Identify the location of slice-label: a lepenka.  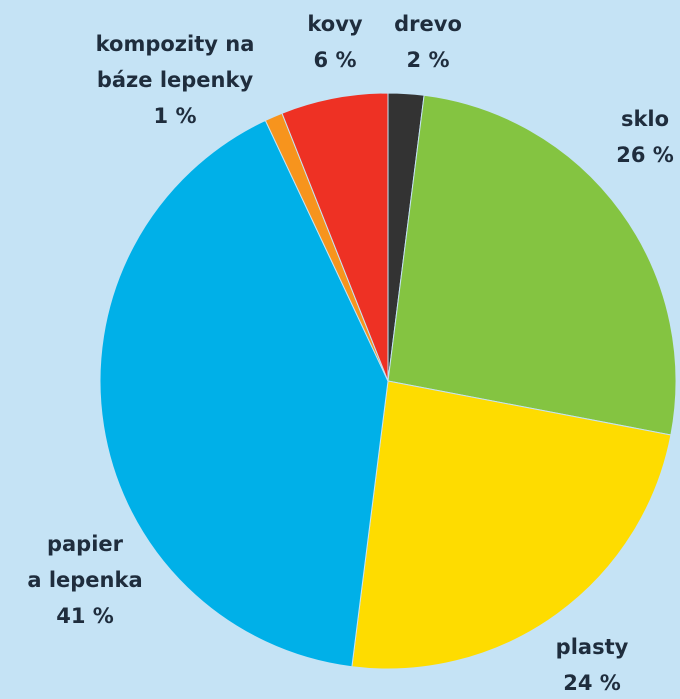
(84, 580).